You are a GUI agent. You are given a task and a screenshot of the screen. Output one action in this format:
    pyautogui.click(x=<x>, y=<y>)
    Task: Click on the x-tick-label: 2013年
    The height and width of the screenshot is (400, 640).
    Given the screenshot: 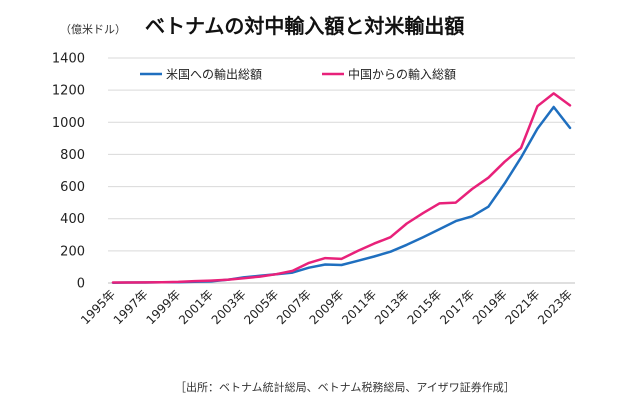 What is the action you would take?
    pyautogui.click(x=392, y=307)
    